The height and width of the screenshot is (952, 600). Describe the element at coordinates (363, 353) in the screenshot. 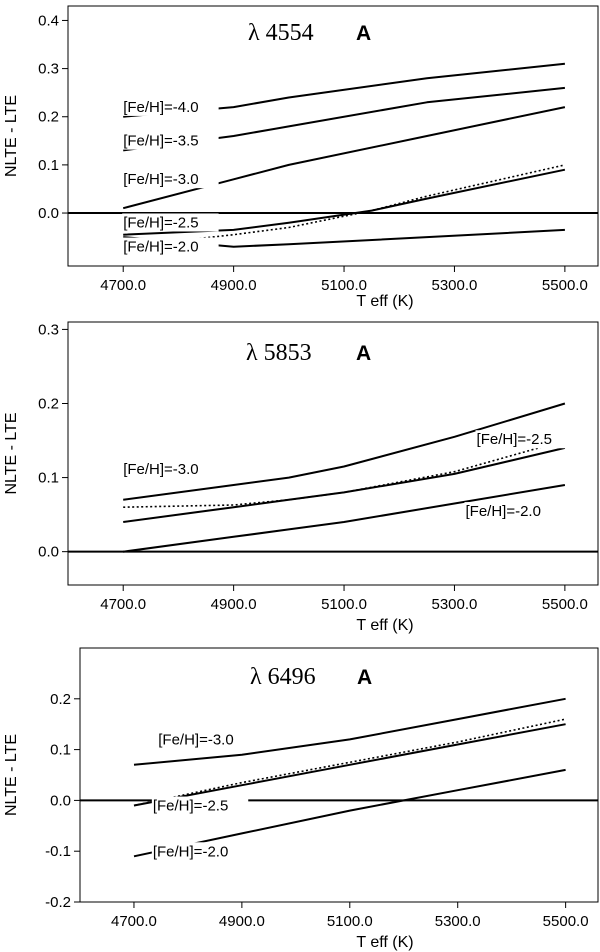

I see `chart-2-title-mark: A` at that location.